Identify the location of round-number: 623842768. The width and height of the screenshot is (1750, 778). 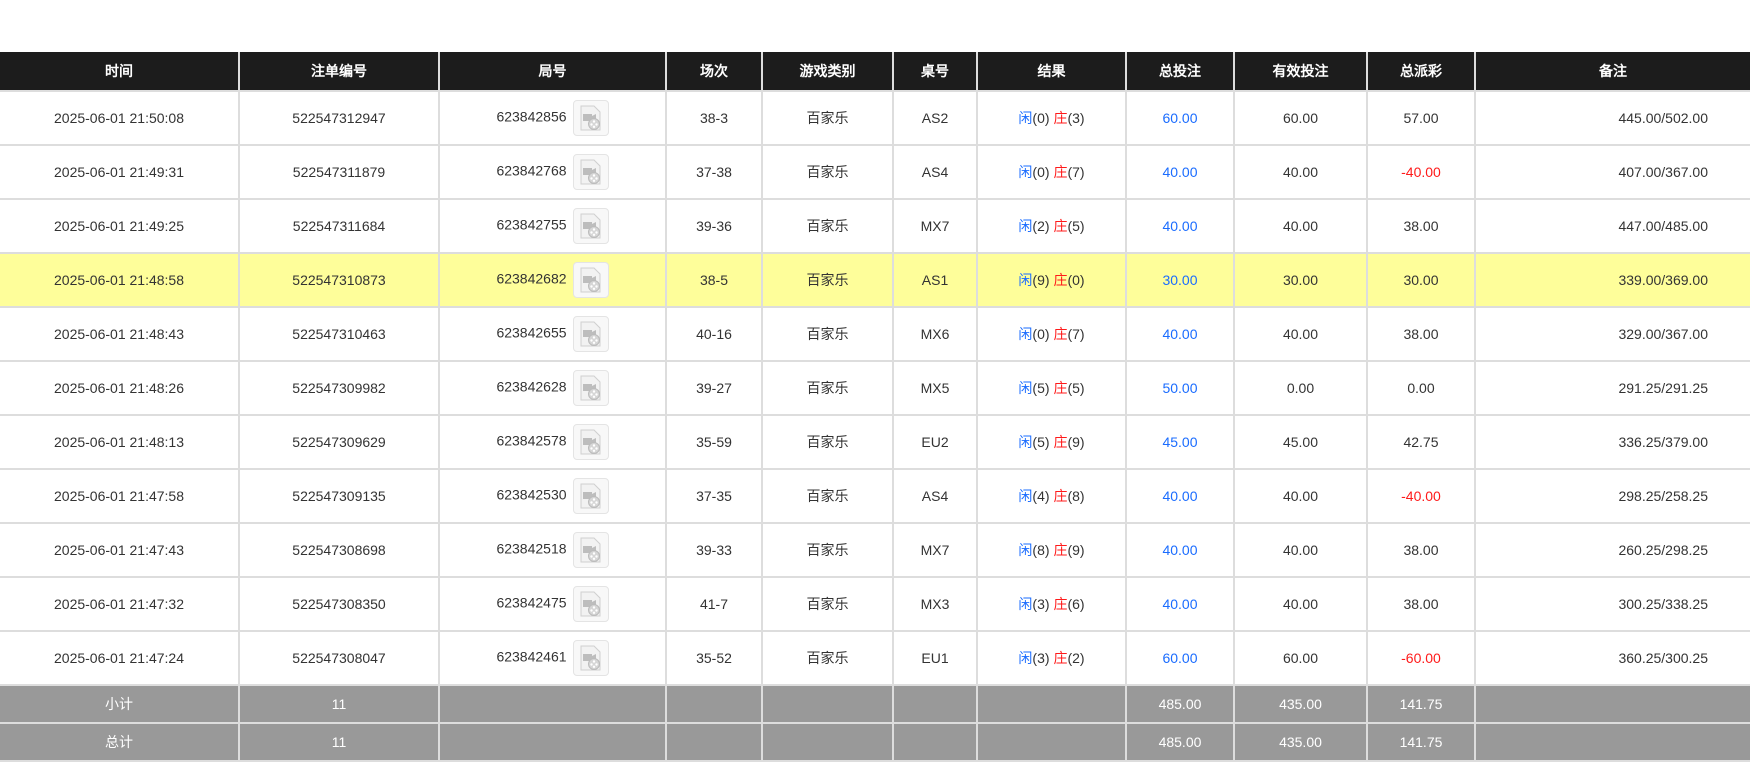
(531, 170).